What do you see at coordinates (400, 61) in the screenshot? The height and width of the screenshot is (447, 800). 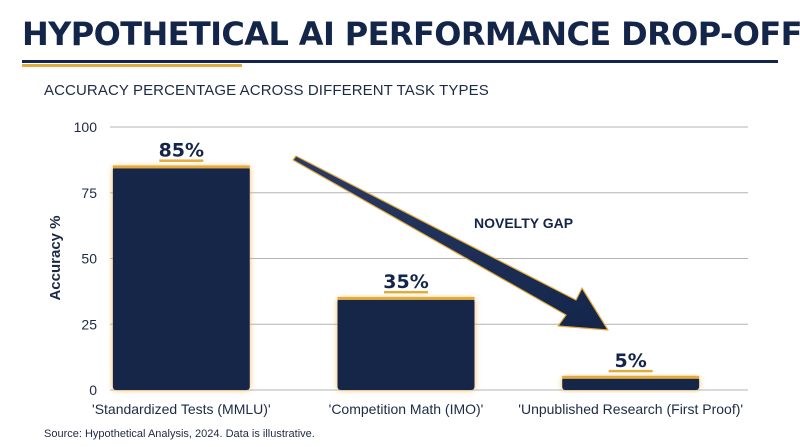 I see `title-divider` at bounding box center [400, 61].